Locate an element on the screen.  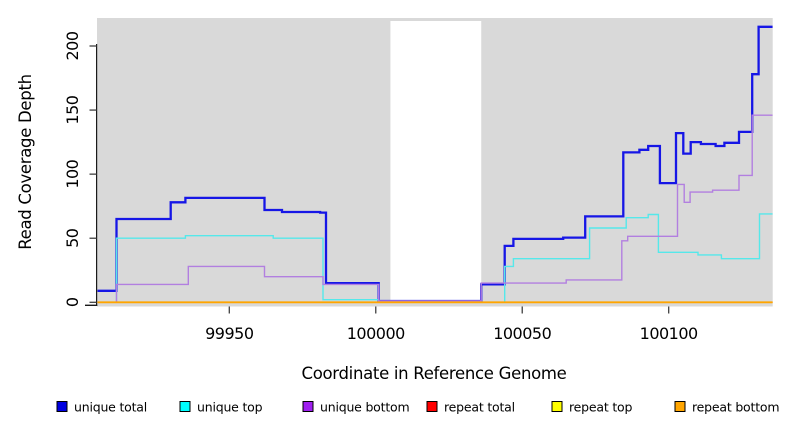
legend-label: repeat top is located at coordinates (600, 407).